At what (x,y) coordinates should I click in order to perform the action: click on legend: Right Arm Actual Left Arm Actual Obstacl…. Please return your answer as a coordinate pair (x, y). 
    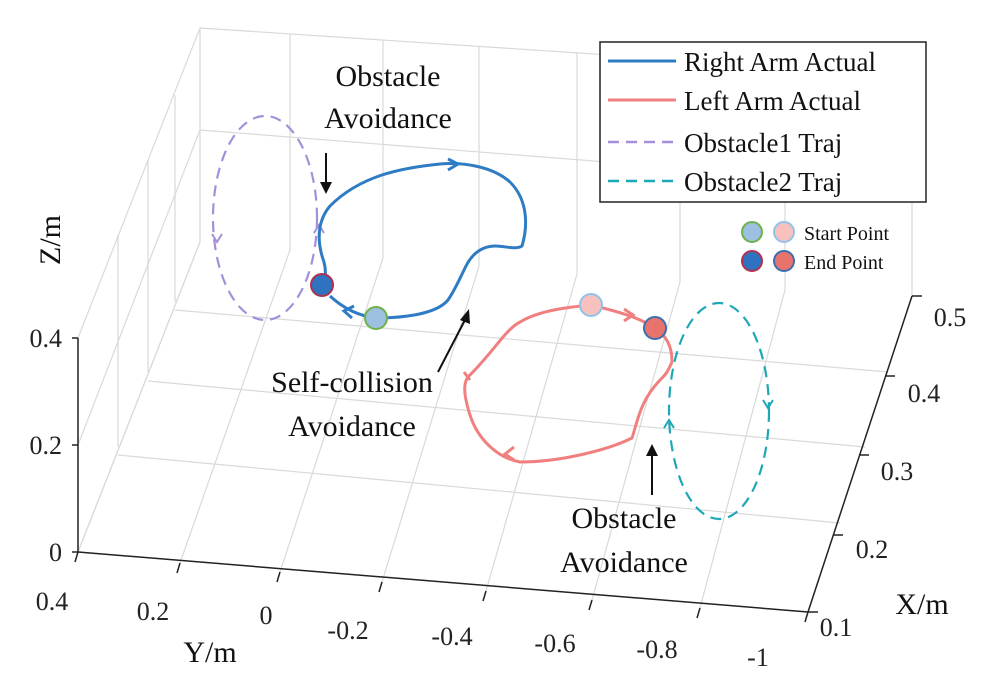
    Looking at the image, I should click on (763, 122).